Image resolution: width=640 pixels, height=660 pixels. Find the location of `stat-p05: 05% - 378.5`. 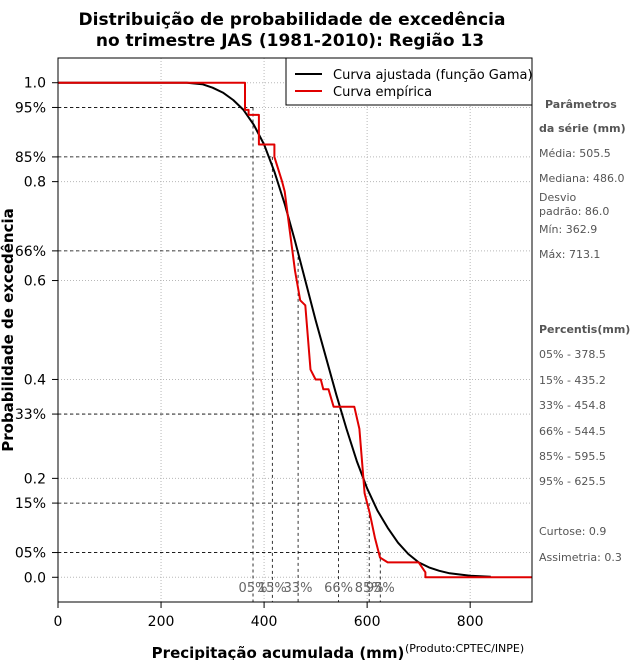

stat-p05: 05% - 378.5 is located at coordinates (572, 354).